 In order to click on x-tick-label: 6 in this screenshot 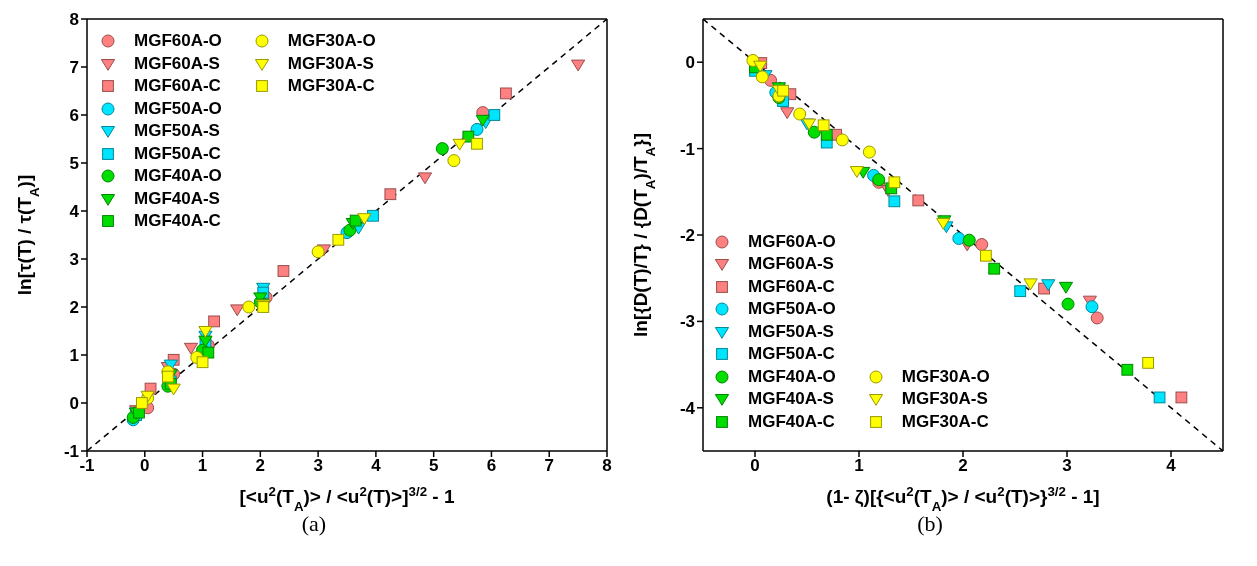, I will do `click(491, 466)`.